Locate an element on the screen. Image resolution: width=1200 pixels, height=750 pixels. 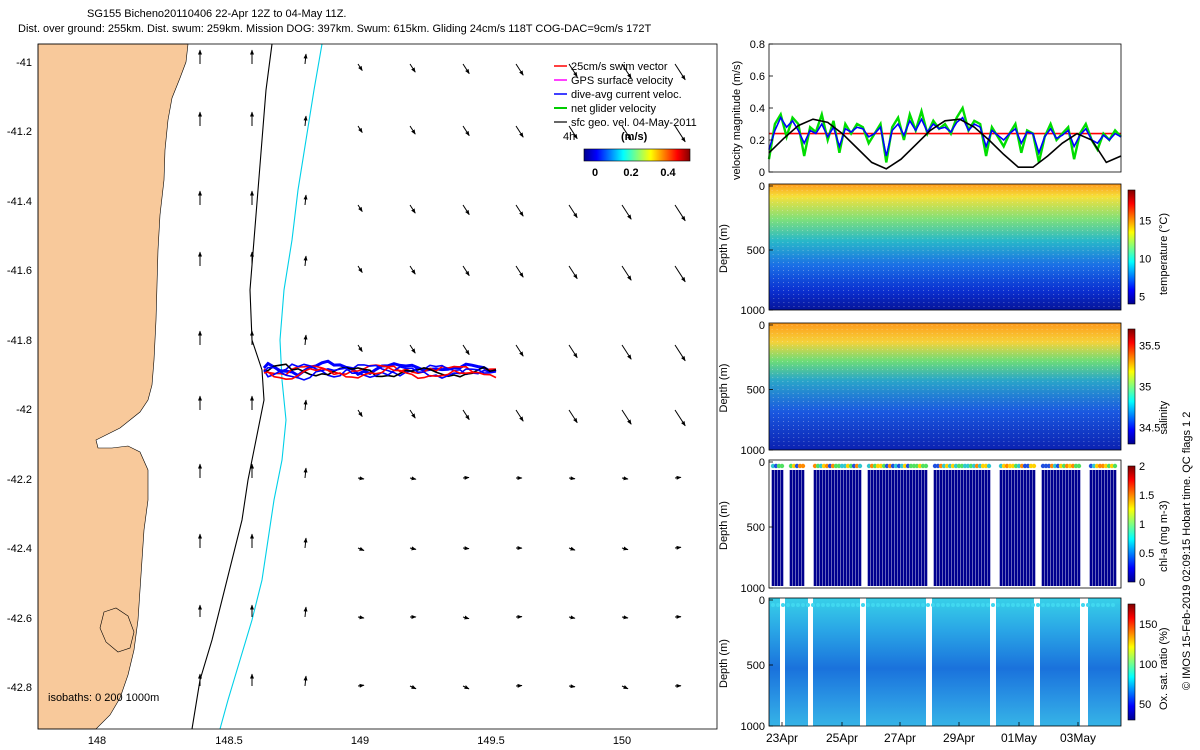
map-ytick-42: -42 is located at coordinates (24, 410).